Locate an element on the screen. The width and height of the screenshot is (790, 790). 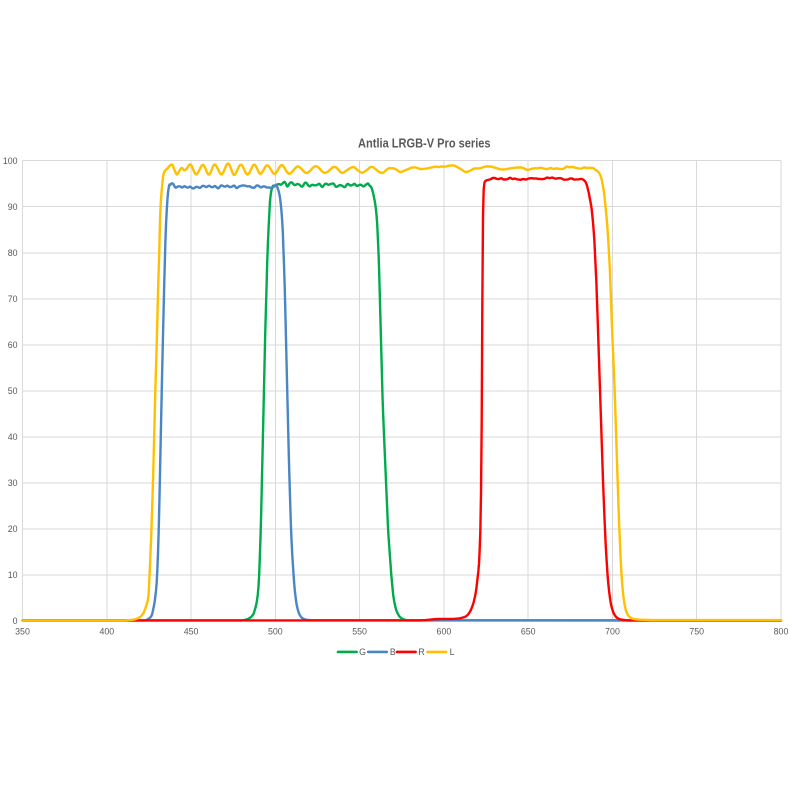
svg-text: 750 is located at coordinates (696, 632).